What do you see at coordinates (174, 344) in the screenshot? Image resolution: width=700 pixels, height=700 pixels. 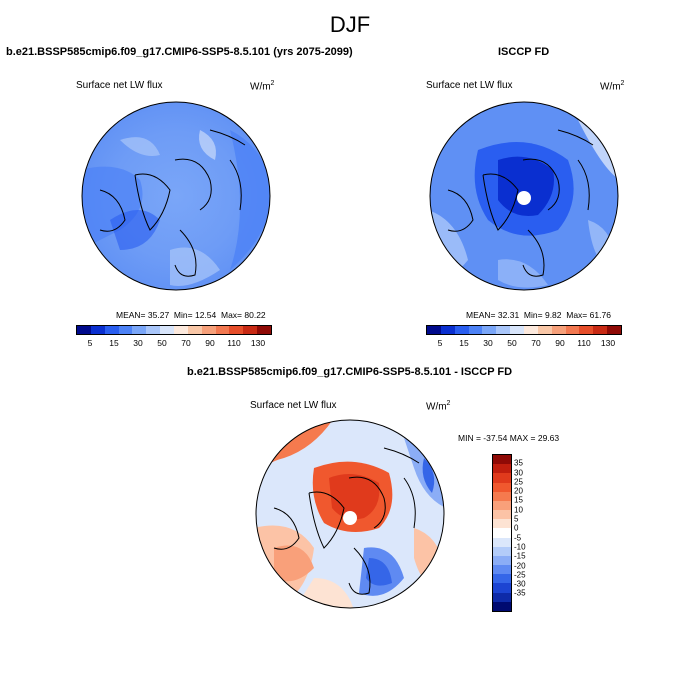 I see `model-colorbar-ticks: 5 15 30 50 70 90 110 130` at bounding box center [174, 344].